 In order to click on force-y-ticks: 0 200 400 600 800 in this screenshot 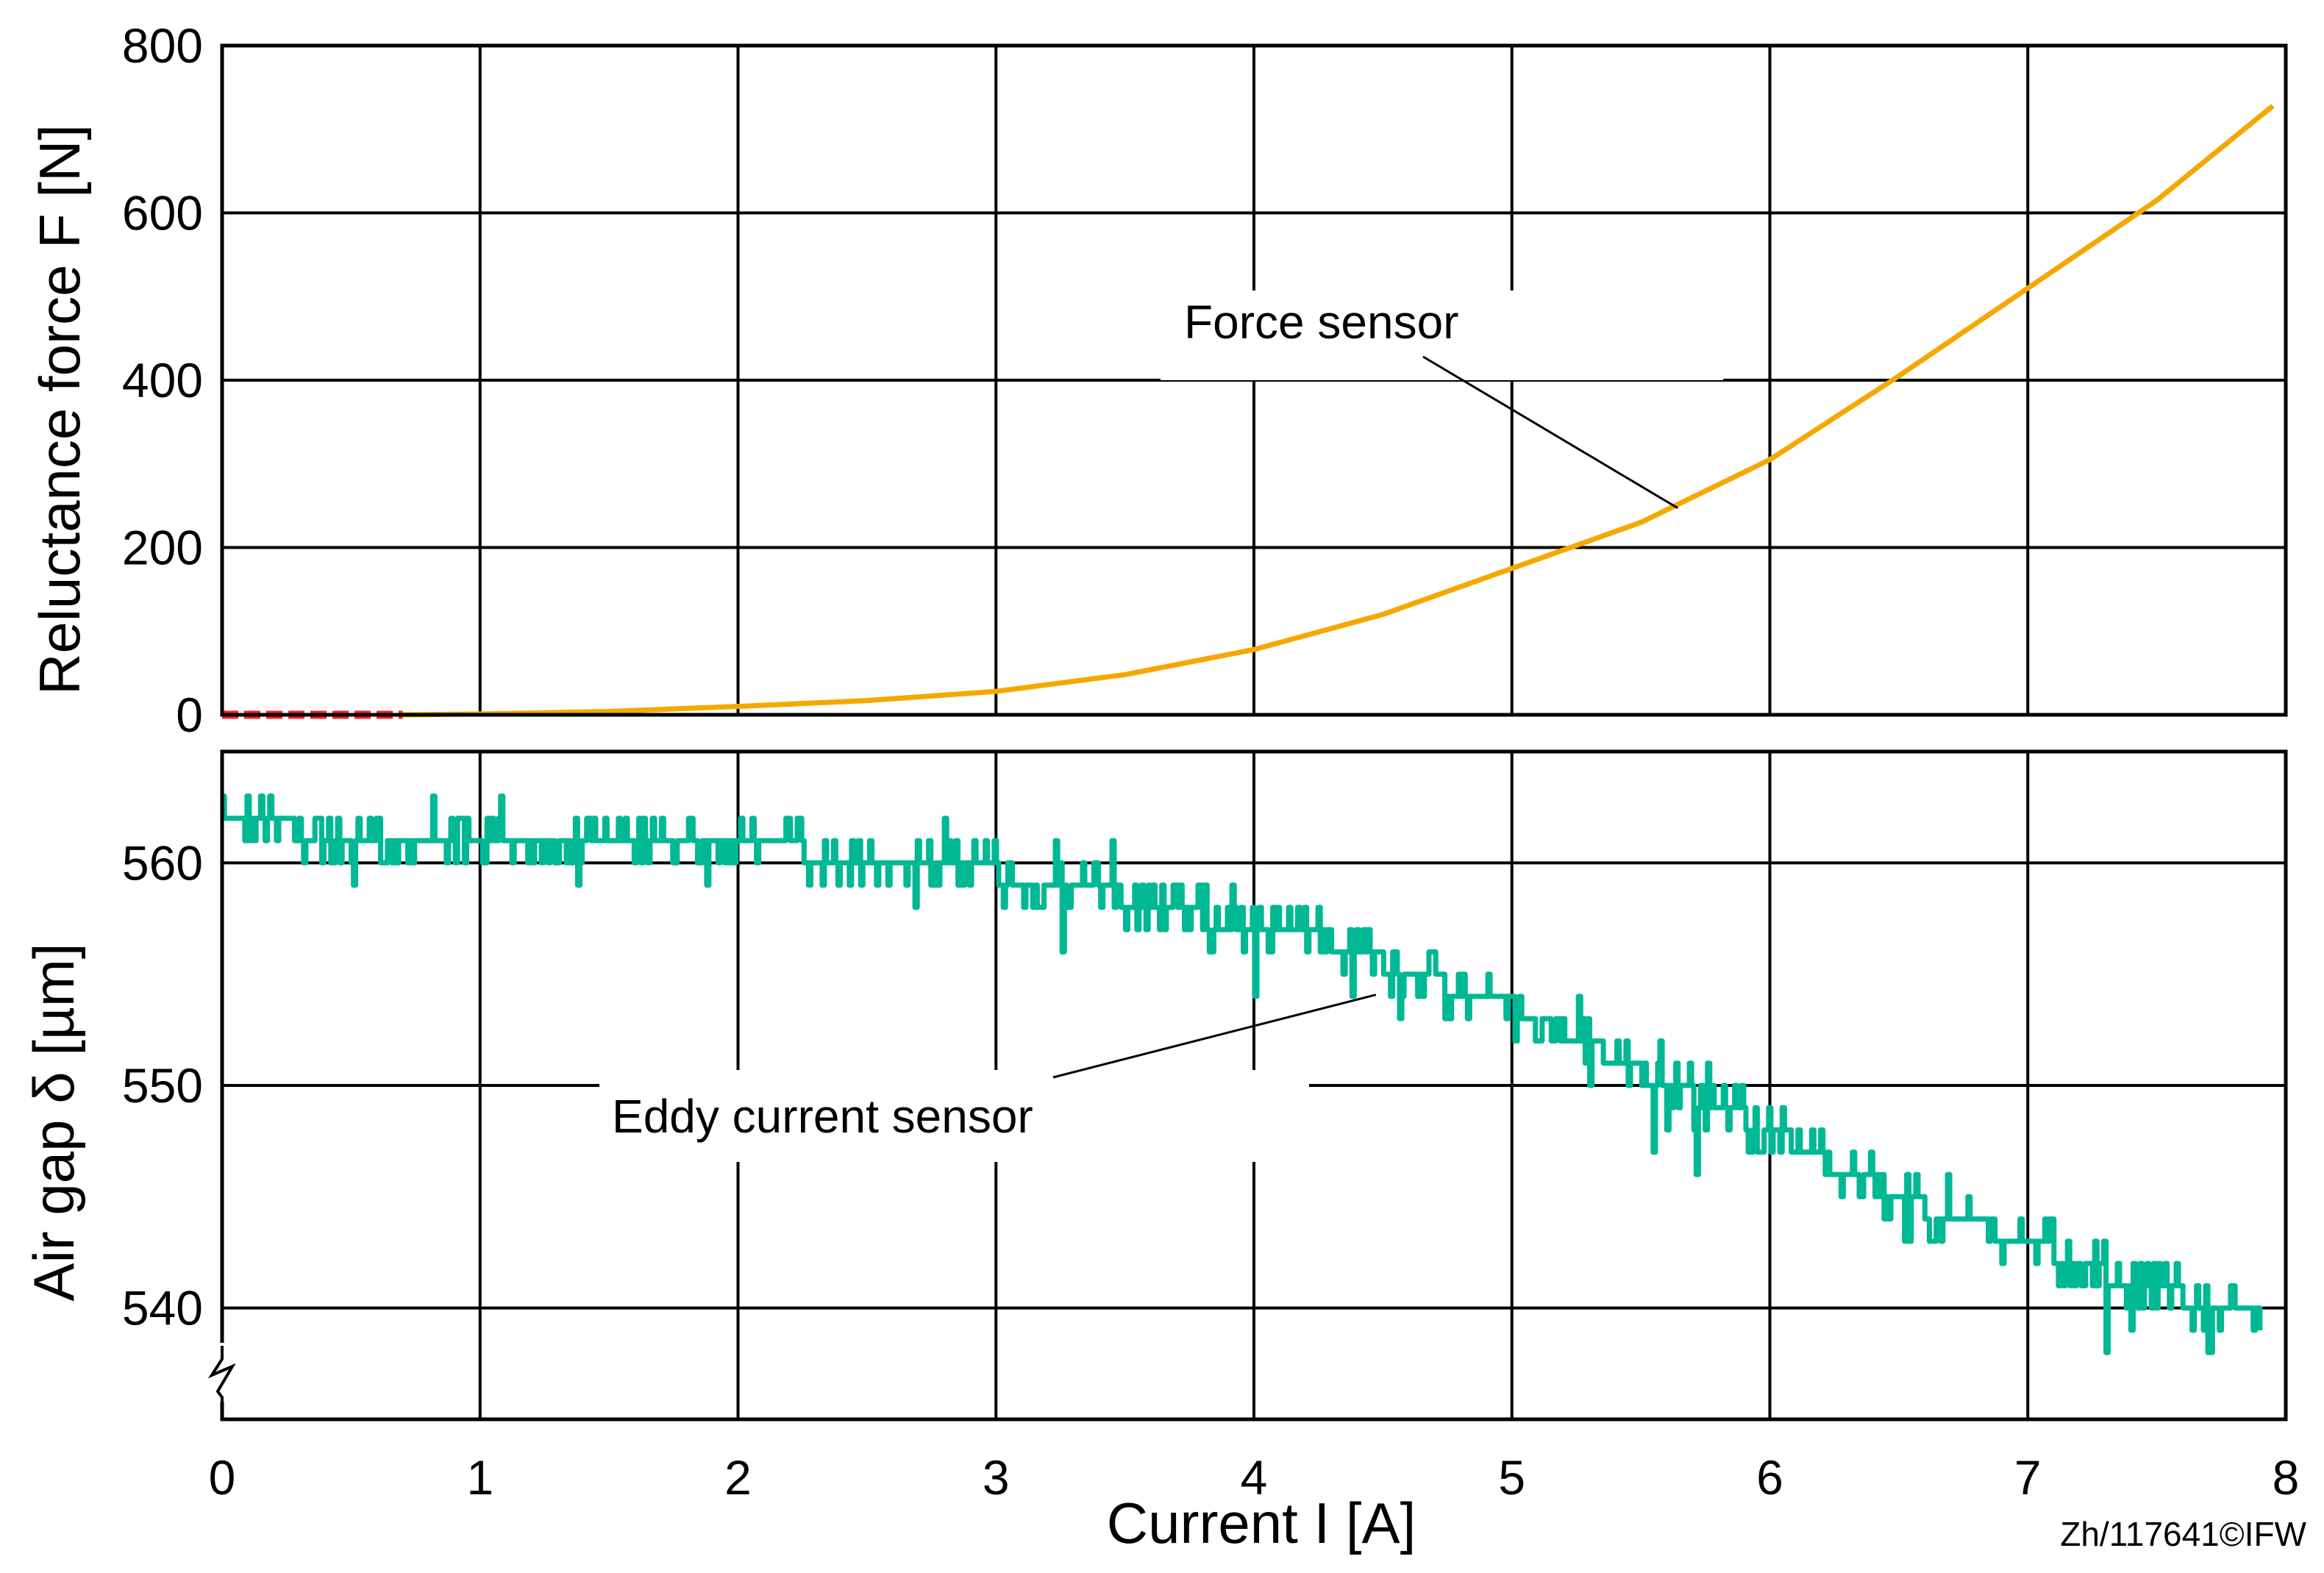, I will do `click(162, 380)`.